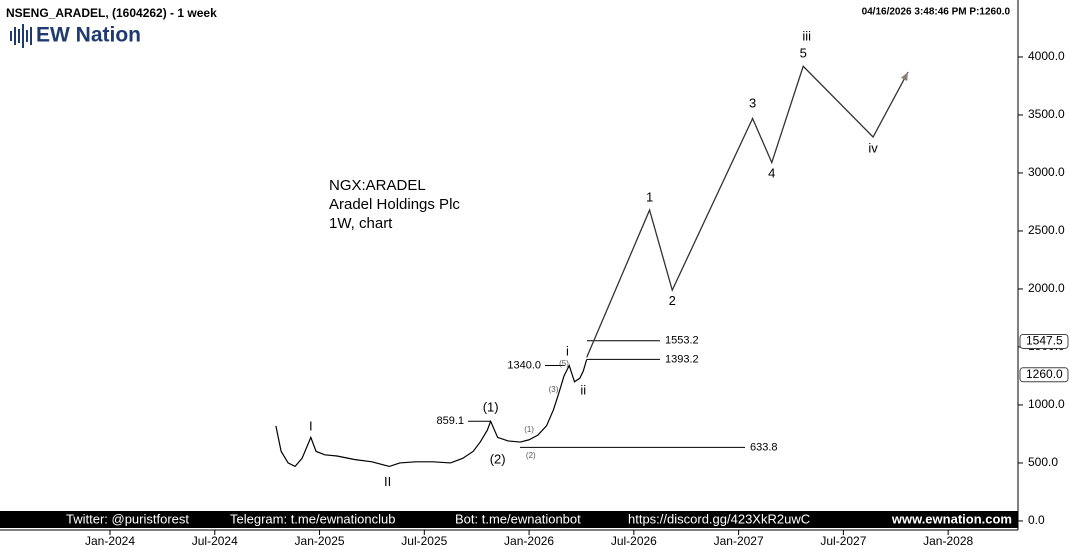 Image resolution: width=1070 pixels, height=550 pixels. I want to click on wave-label: 1, so click(649, 196).